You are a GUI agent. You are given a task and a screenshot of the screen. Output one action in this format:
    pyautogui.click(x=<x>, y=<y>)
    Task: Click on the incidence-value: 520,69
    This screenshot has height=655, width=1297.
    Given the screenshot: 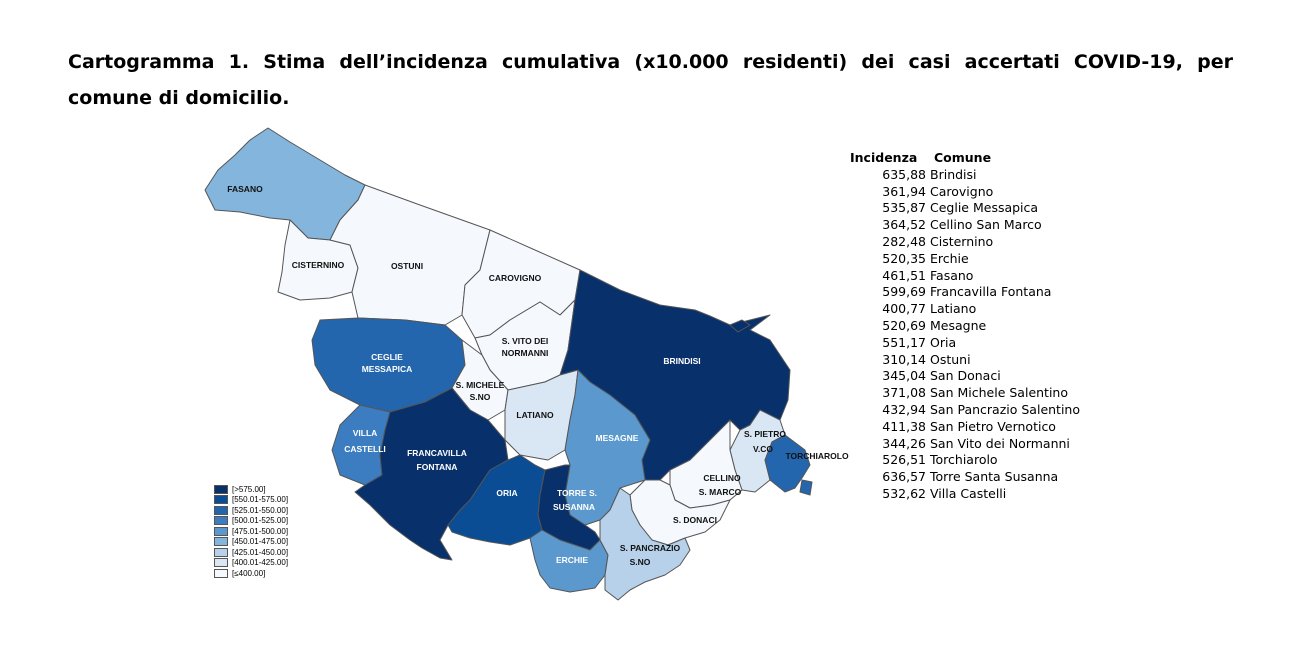 What is the action you would take?
    pyautogui.click(x=904, y=325)
    